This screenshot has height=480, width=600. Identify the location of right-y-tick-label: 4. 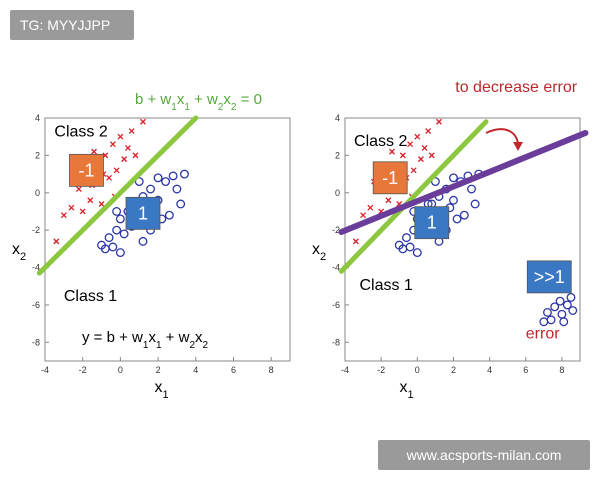
(337, 118).